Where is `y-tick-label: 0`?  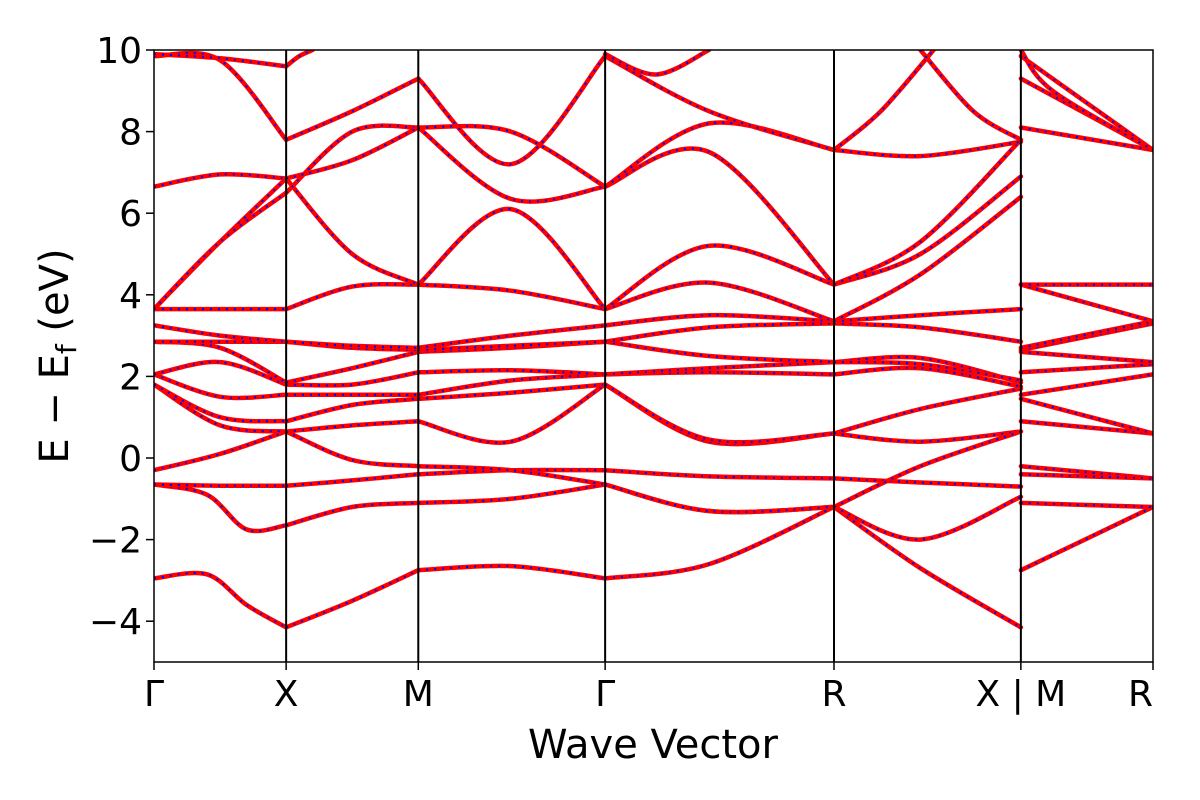 y-tick-label: 0 is located at coordinates (130, 459).